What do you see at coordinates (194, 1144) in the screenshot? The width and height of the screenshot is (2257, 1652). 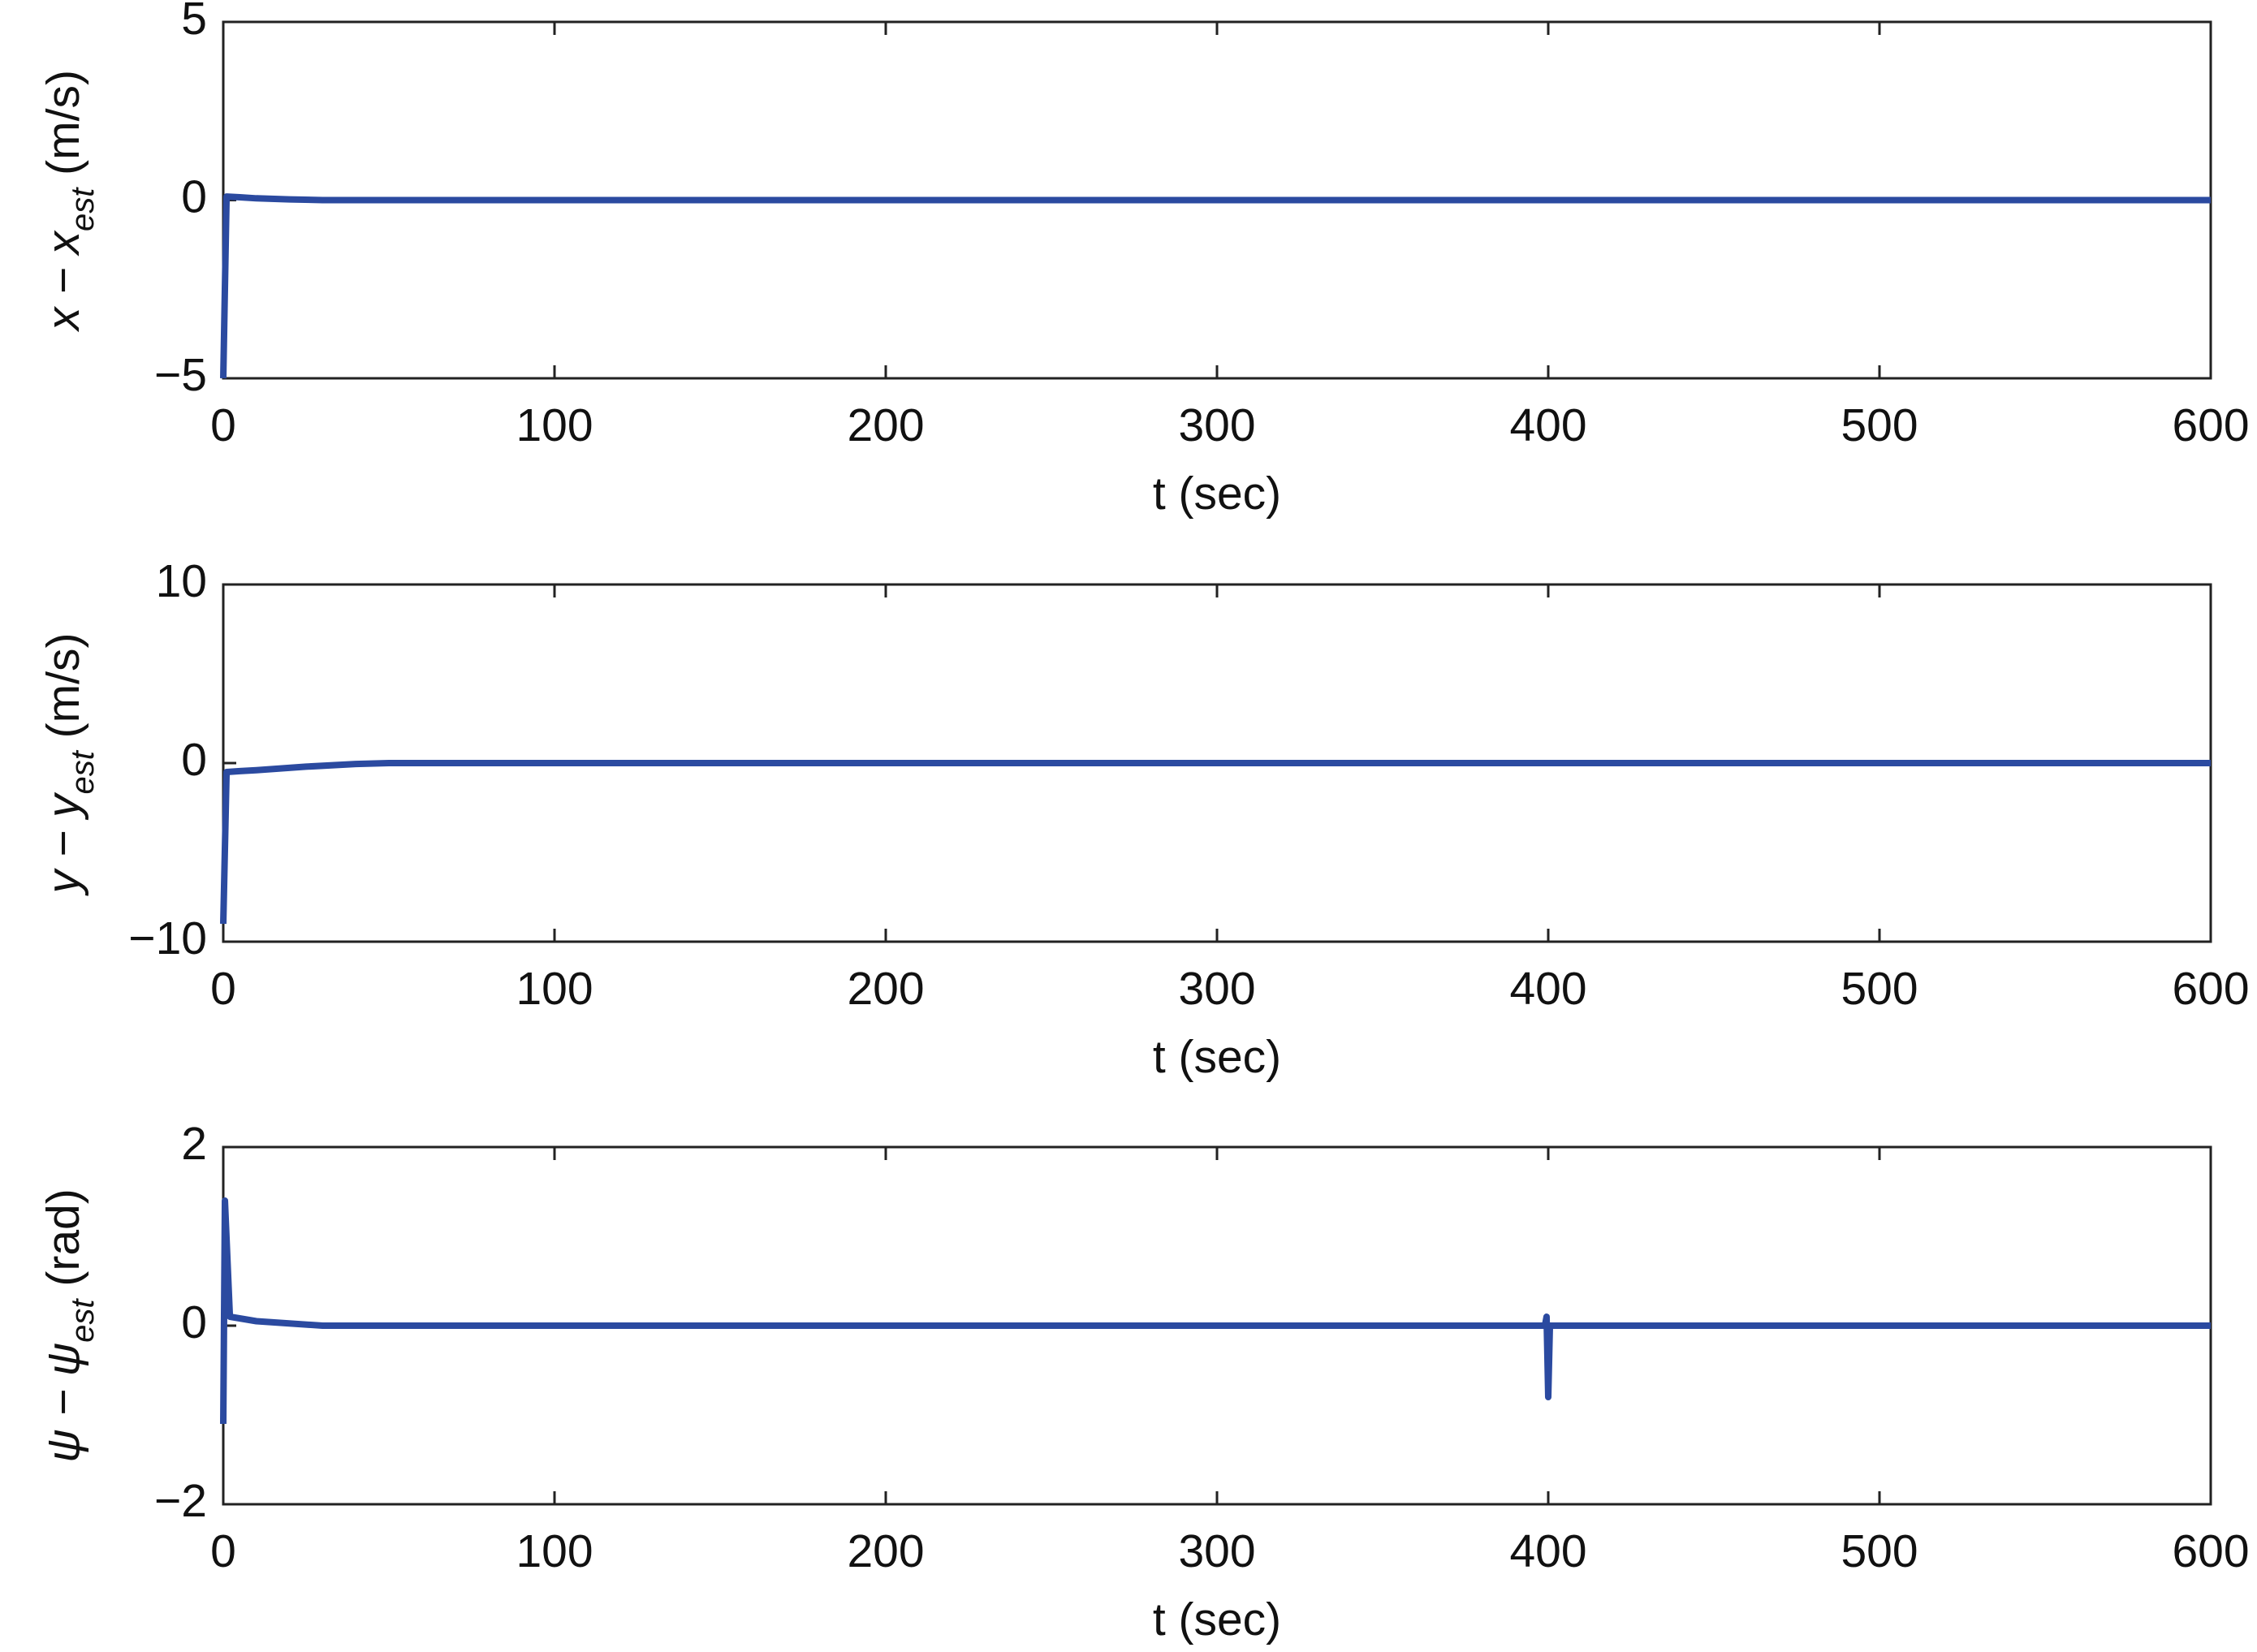 I see `y-tick-label: 2` at bounding box center [194, 1144].